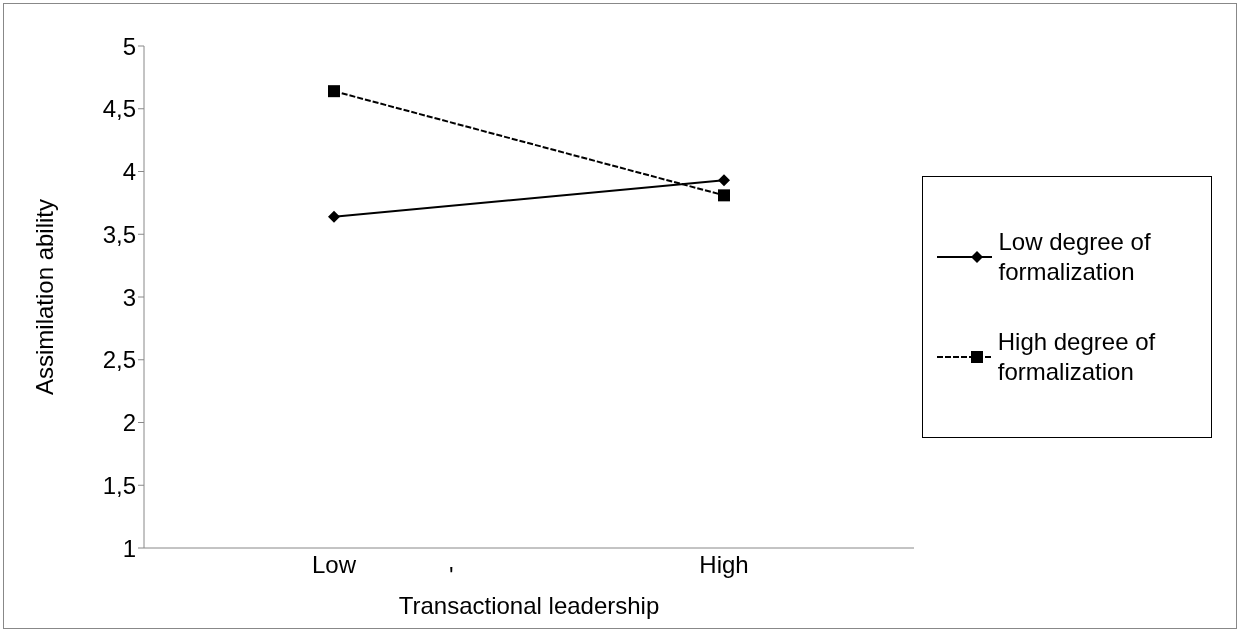 The image size is (1246, 637). Describe the element at coordinates (1077, 357) in the screenshot. I see `legend-label: High degree of formalization` at that location.